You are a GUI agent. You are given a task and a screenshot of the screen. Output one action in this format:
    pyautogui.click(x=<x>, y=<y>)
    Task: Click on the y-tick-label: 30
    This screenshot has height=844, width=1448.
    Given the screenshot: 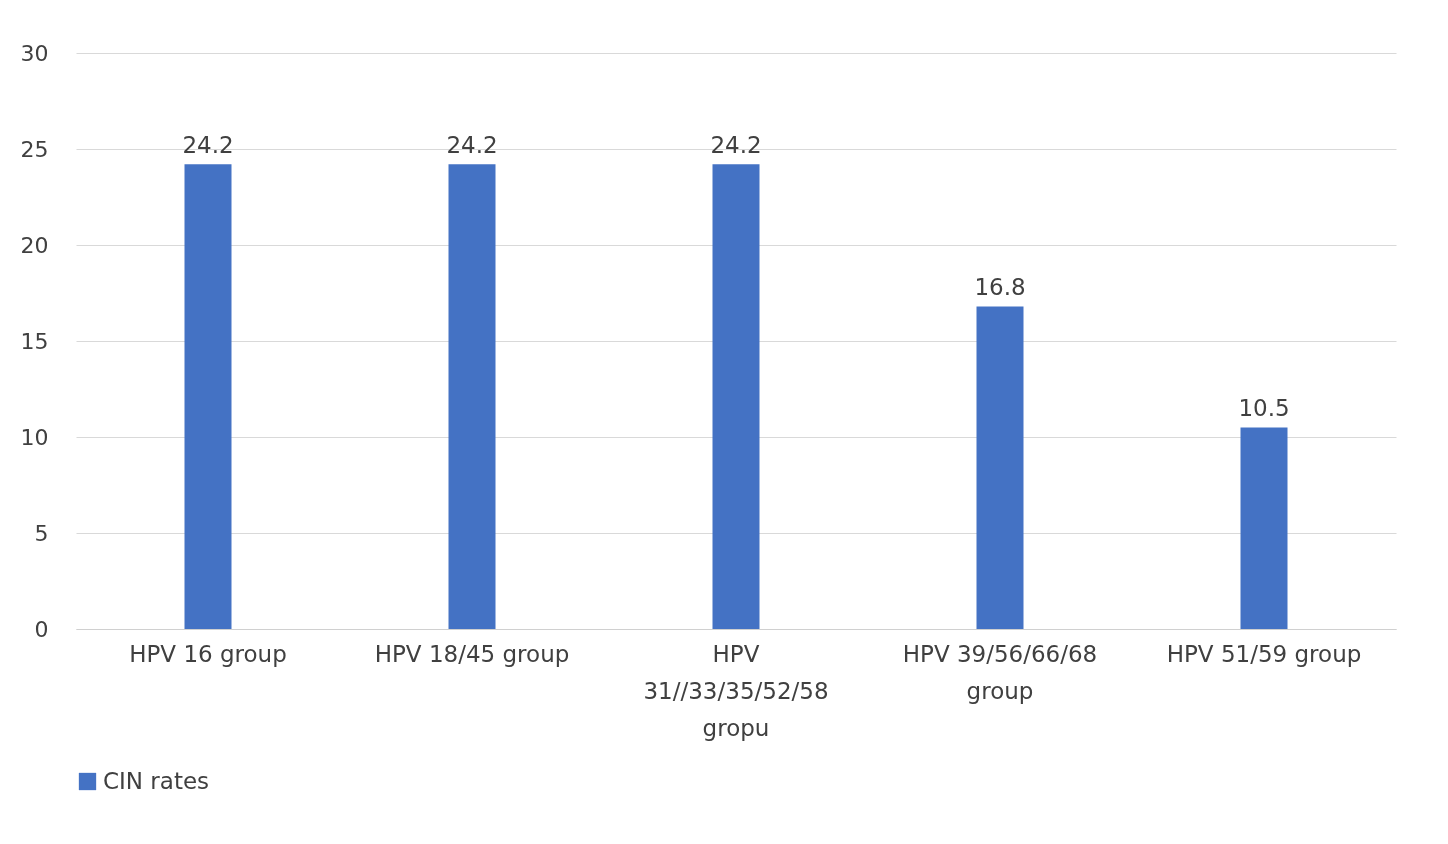 What is the action you would take?
    pyautogui.click(x=34, y=53)
    